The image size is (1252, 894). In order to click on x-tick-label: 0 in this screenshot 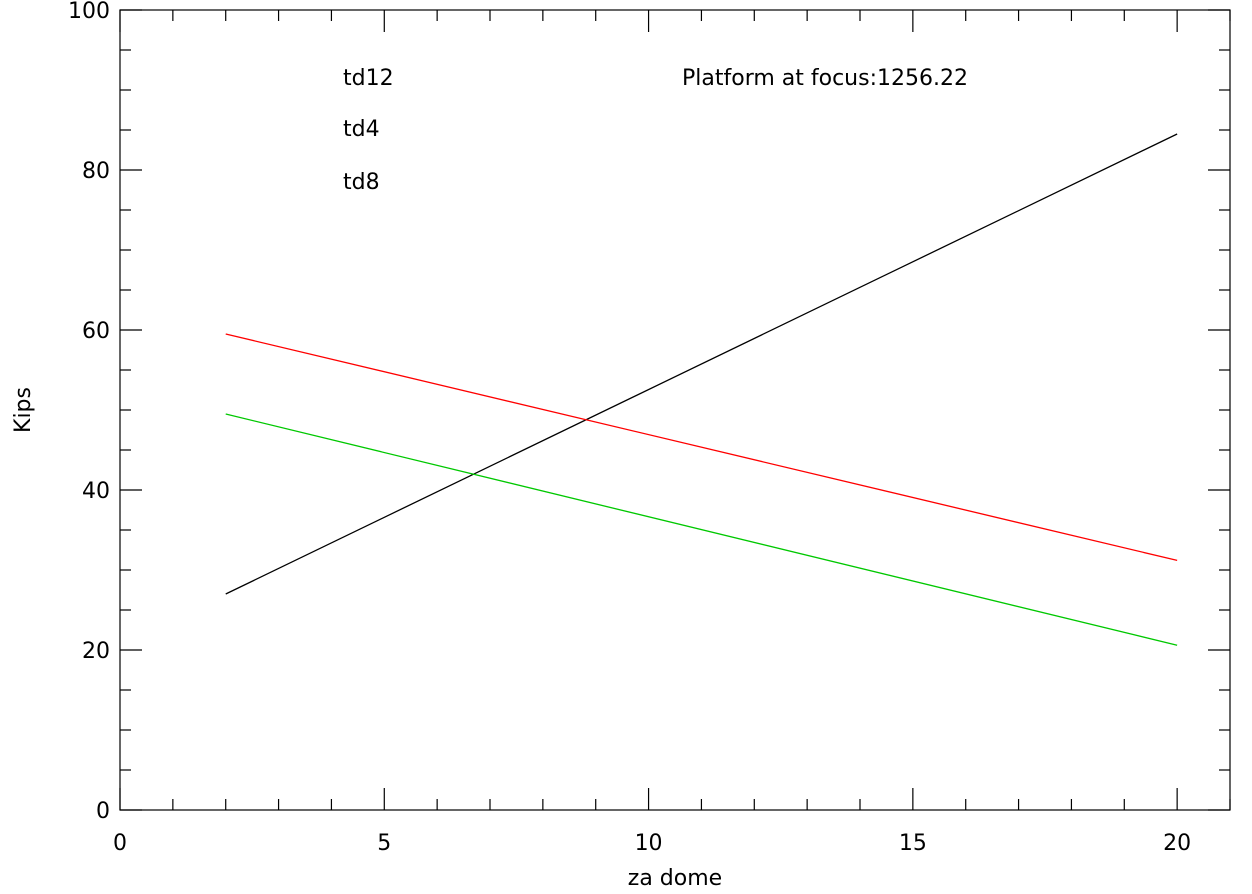, I will do `click(120, 843)`.